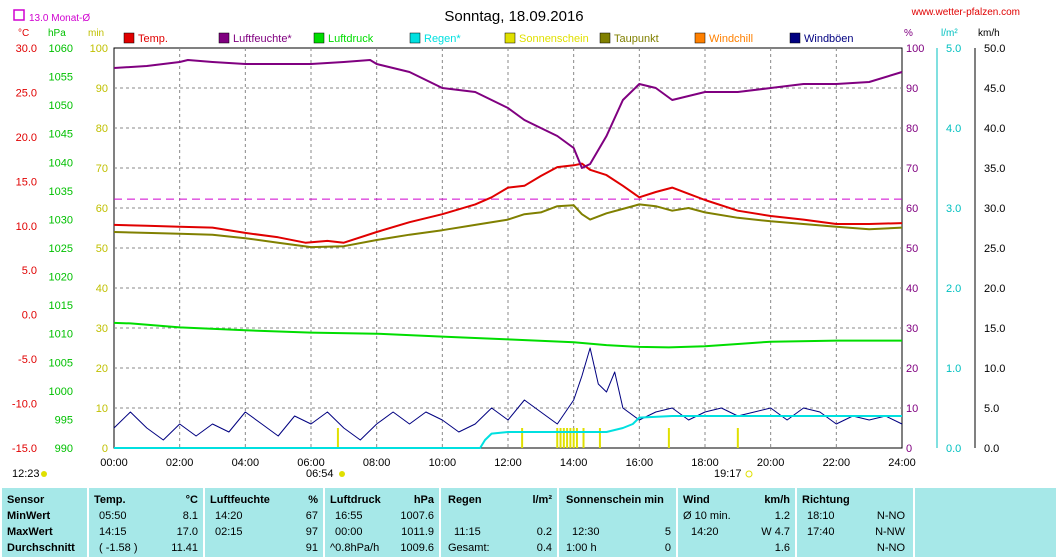 The height and width of the screenshot is (559, 1058). Describe the element at coordinates (320, 474) in the screenshot. I see `sunrise-label: 06:54` at that location.